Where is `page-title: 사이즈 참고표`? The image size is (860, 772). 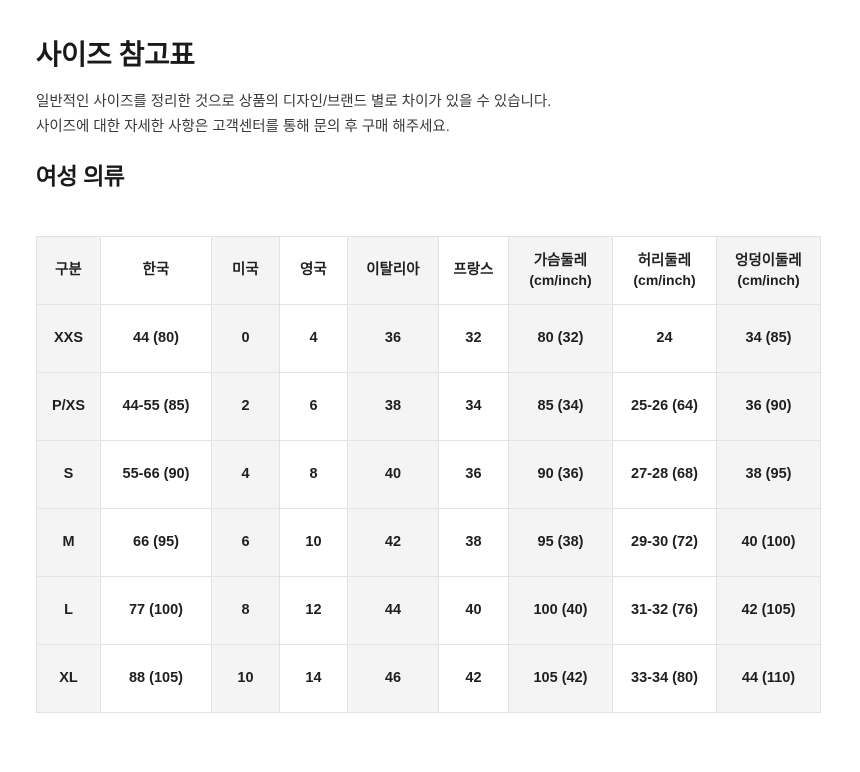 page-title: 사이즈 참고표 is located at coordinates (115, 54).